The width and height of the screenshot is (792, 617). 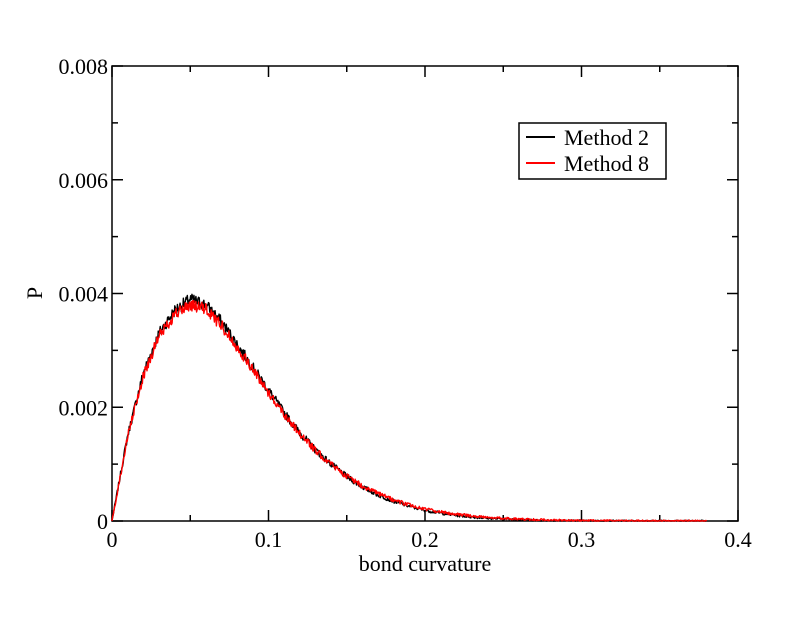 I want to click on legend-label-method-2: Method 2, so click(x=606, y=137).